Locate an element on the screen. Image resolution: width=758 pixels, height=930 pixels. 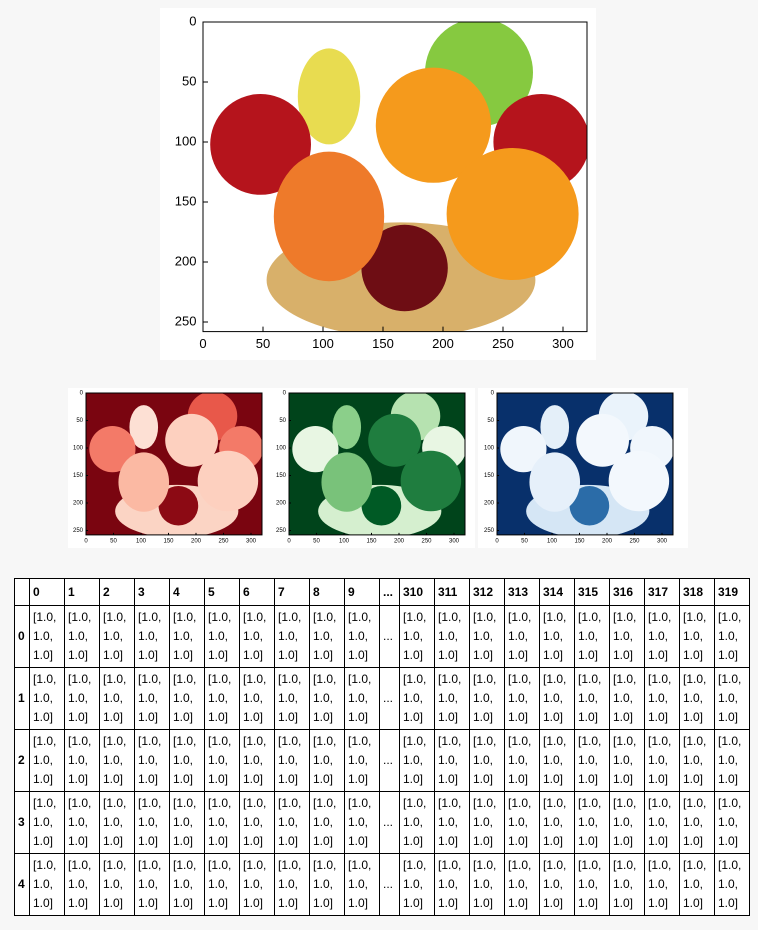
column-header: 6 is located at coordinates (257, 592).